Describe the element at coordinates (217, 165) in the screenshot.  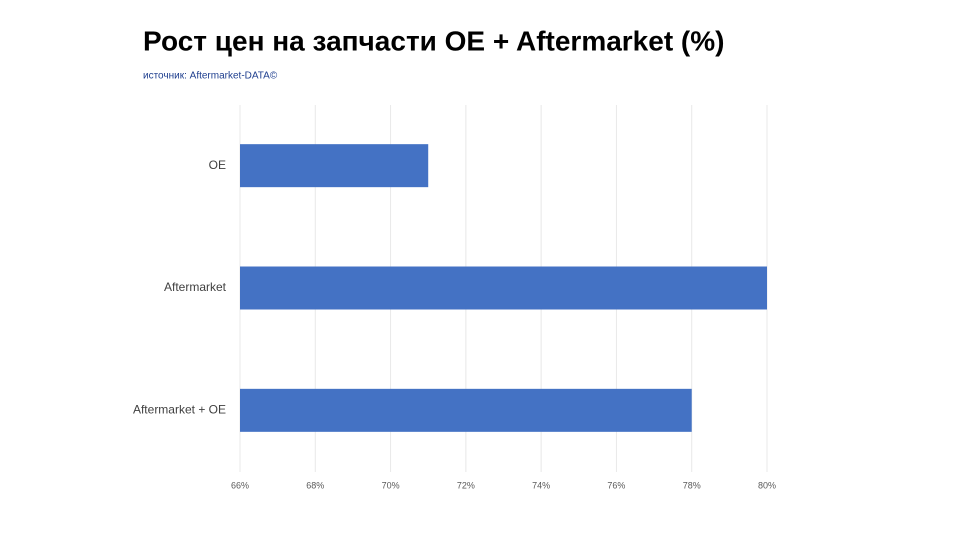
I see `y-tick-label: OE` at that location.